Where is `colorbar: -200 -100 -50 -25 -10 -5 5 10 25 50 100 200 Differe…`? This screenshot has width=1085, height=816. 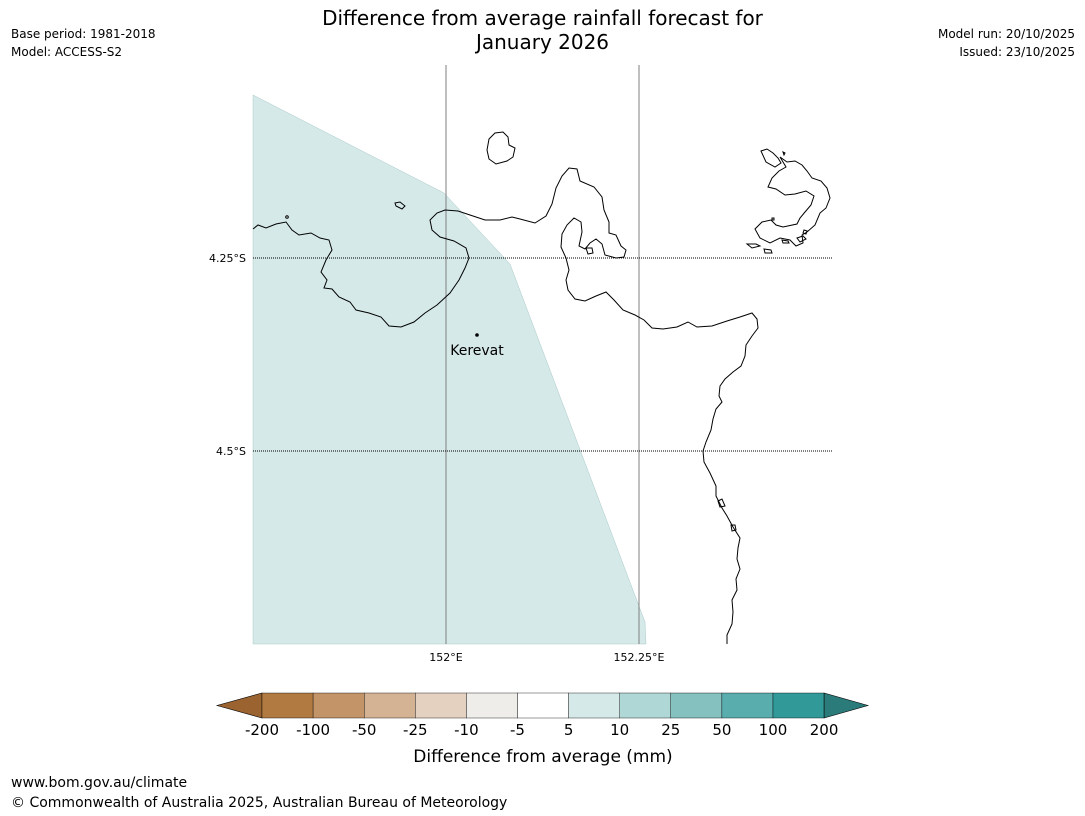 colorbar: -200 -100 -50 -25 -10 -5 5 10 25 50 100 200 Differe… is located at coordinates (542, 729).